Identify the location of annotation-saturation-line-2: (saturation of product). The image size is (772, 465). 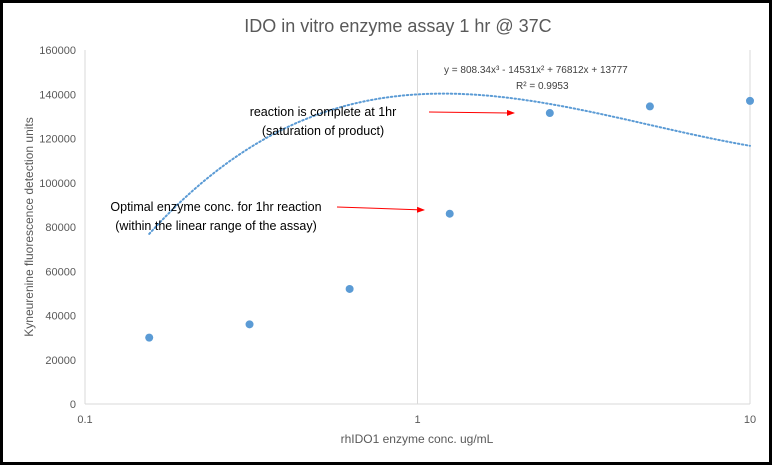
(323, 131).